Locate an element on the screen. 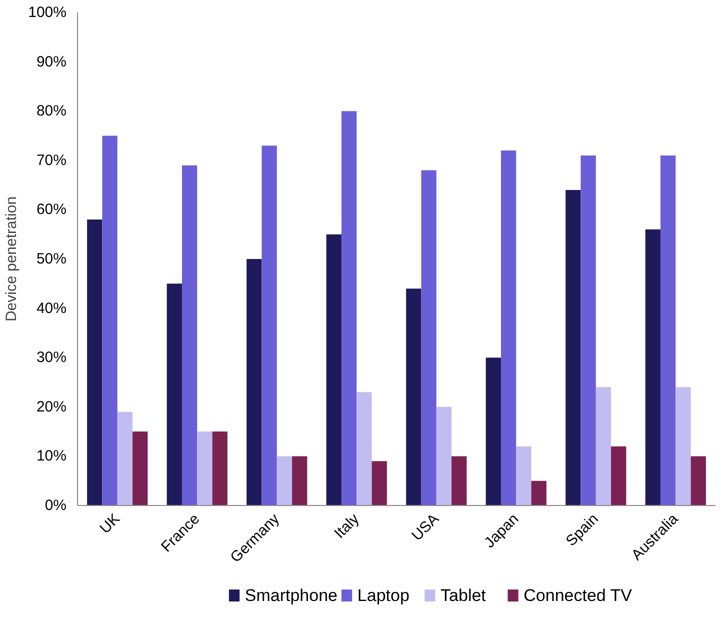  y-tick-label: 10% is located at coordinates (51, 456).